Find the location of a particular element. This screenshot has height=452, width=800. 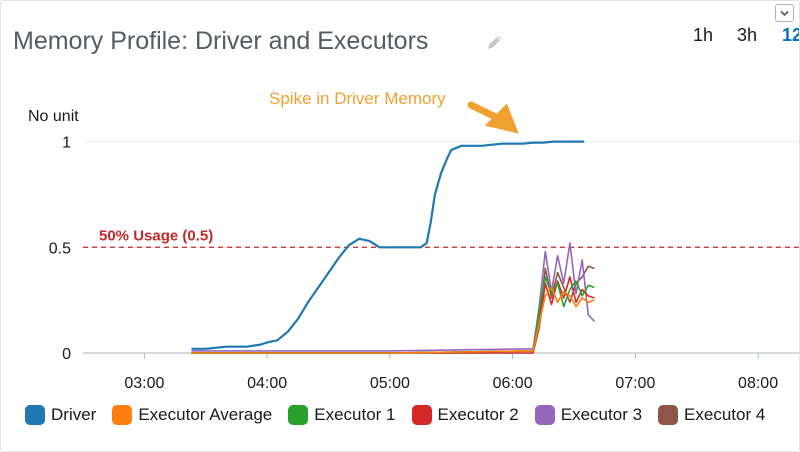

legend-item: Executor 4 is located at coordinates (711, 415).